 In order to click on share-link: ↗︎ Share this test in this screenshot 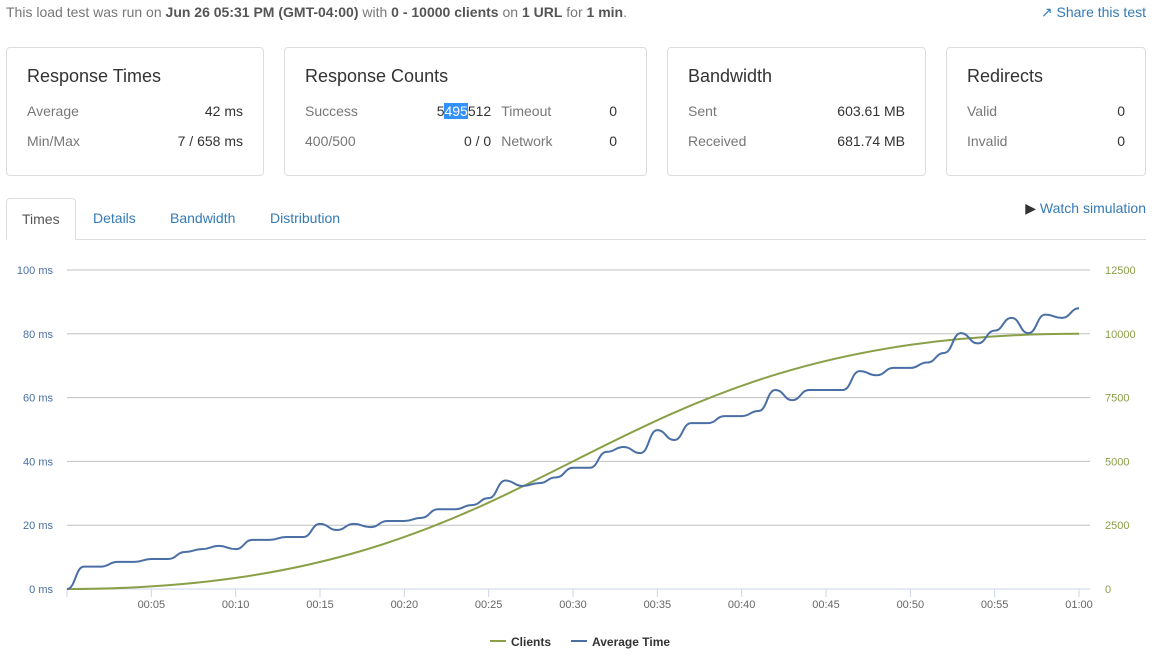, I will do `click(1093, 12)`.